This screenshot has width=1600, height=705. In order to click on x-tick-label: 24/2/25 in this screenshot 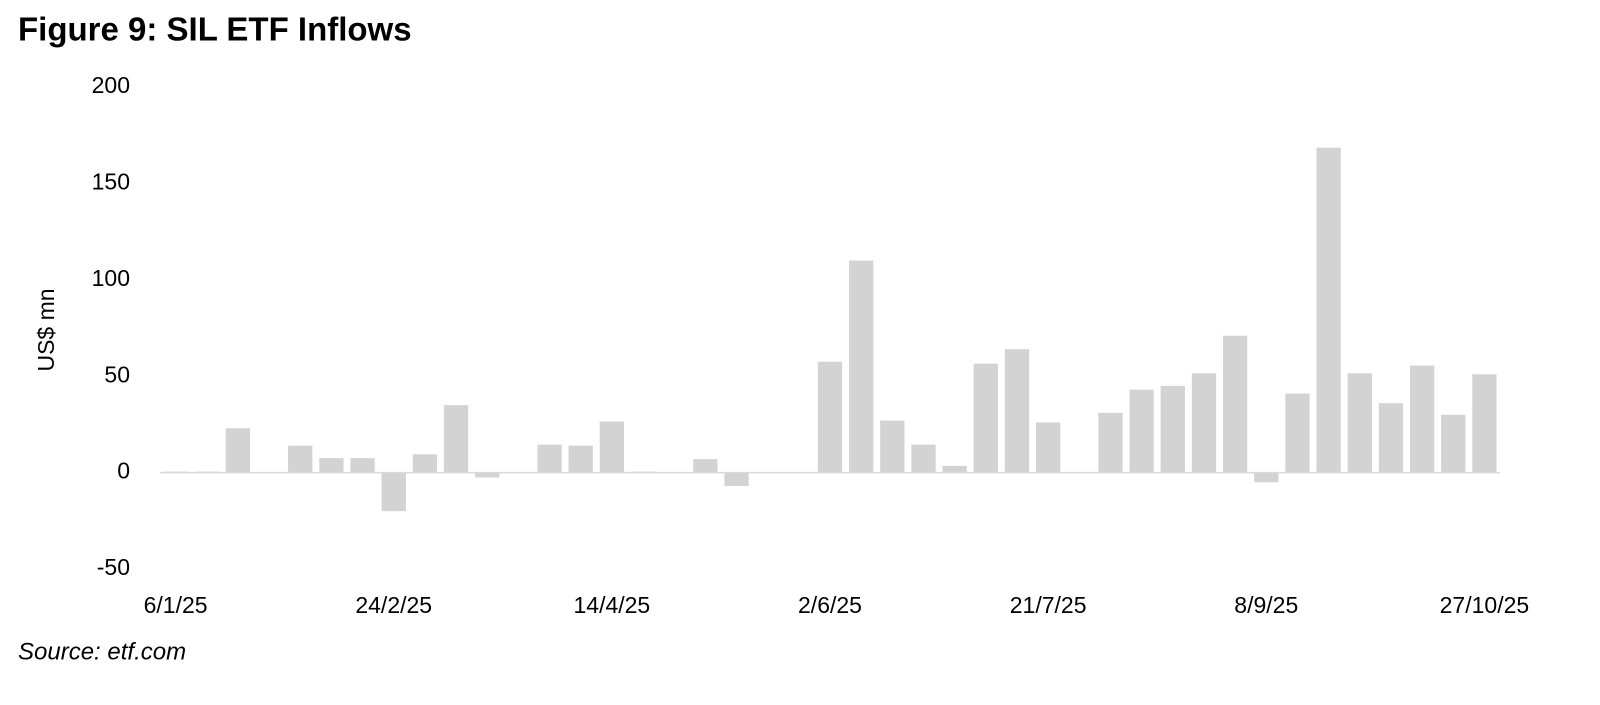, I will do `click(393, 605)`.